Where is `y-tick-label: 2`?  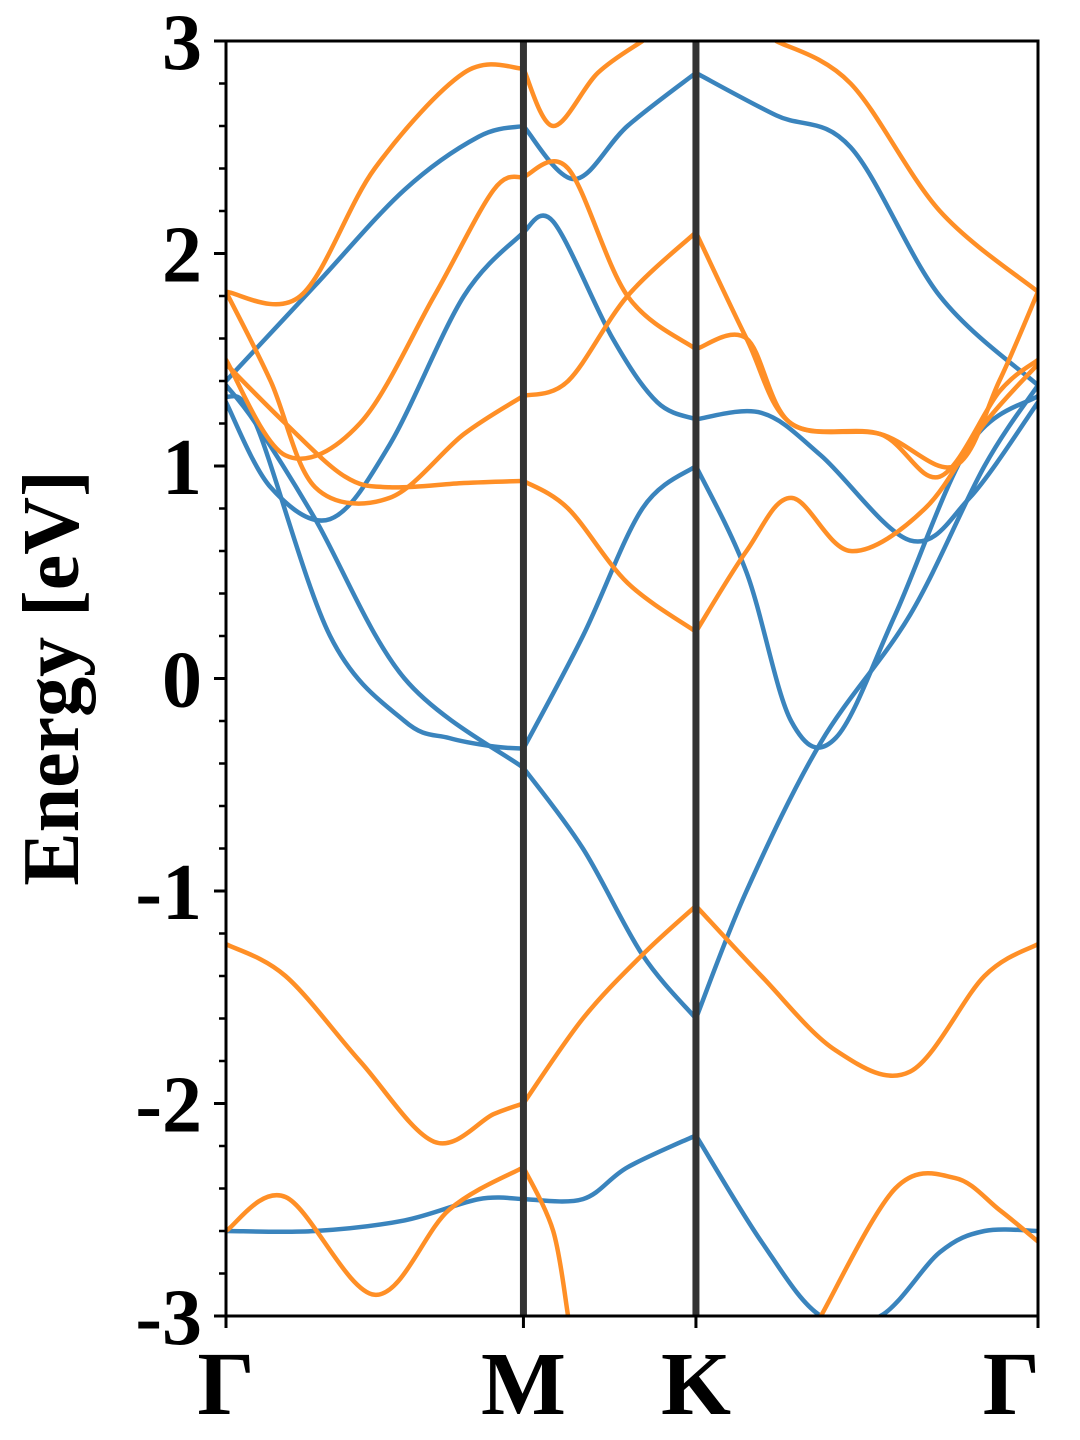
y-tick-label: 2 is located at coordinates (182, 256).